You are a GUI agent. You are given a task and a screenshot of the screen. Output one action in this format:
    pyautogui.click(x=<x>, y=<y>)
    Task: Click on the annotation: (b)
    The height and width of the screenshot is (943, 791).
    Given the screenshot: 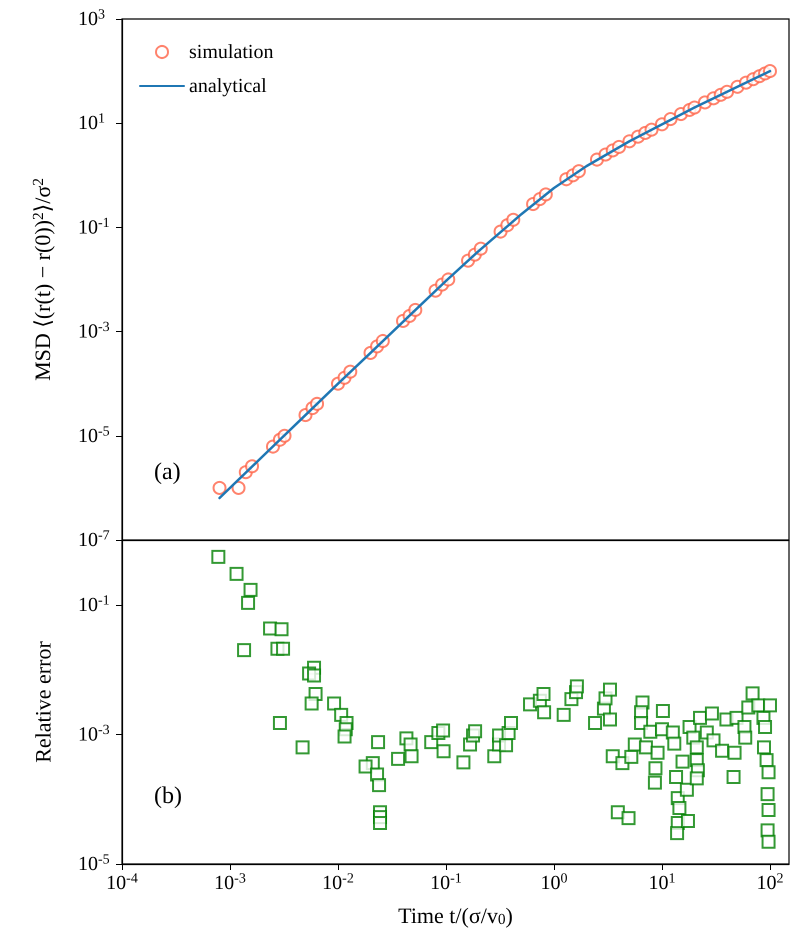 What is the action you would take?
    pyautogui.click(x=168, y=796)
    